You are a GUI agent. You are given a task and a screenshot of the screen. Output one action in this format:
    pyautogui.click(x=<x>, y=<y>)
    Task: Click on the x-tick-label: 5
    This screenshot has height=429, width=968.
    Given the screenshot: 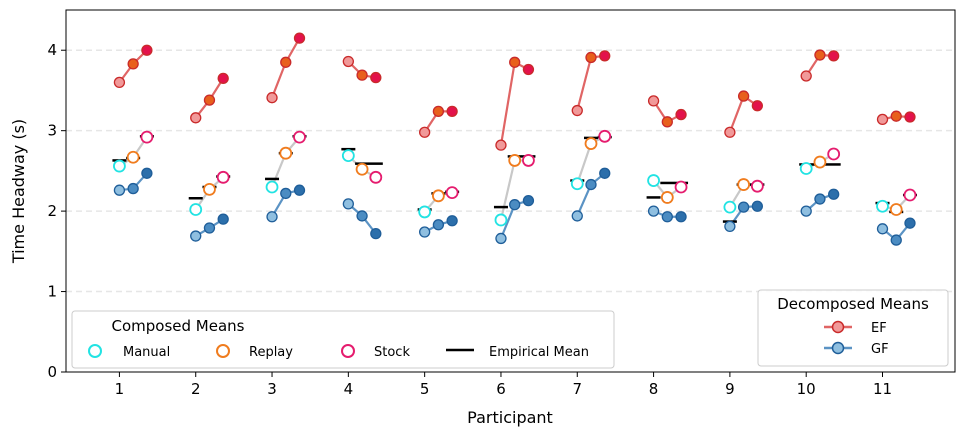 What is the action you would take?
    pyautogui.click(x=425, y=389)
    